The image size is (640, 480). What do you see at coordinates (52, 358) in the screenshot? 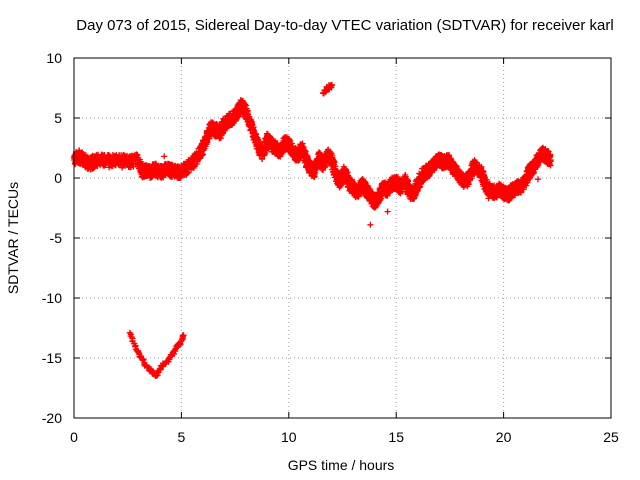
I see `y-tick-label: -15` at bounding box center [52, 358].